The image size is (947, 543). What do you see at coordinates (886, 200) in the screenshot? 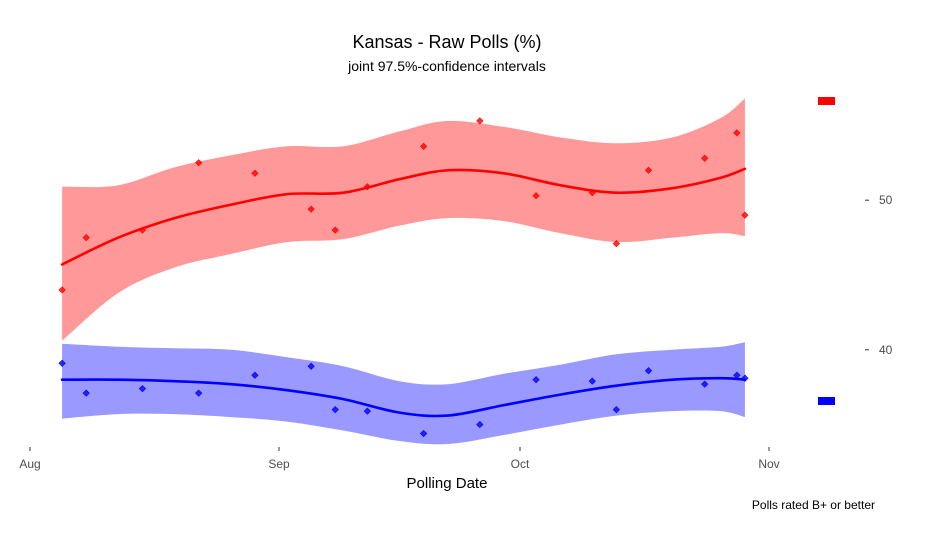
I see `y-tick-label: 50` at bounding box center [886, 200].